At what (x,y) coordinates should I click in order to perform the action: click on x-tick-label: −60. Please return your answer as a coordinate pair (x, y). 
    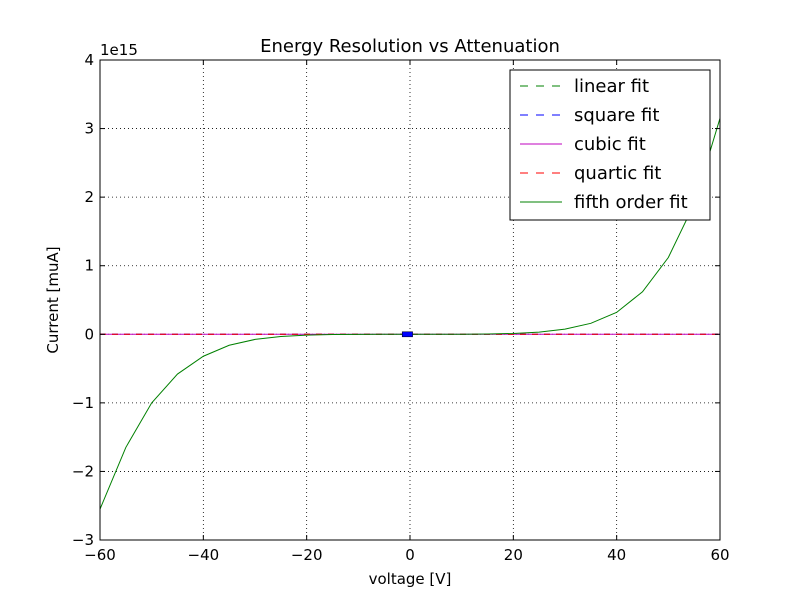
    Looking at the image, I should click on (100, 555).